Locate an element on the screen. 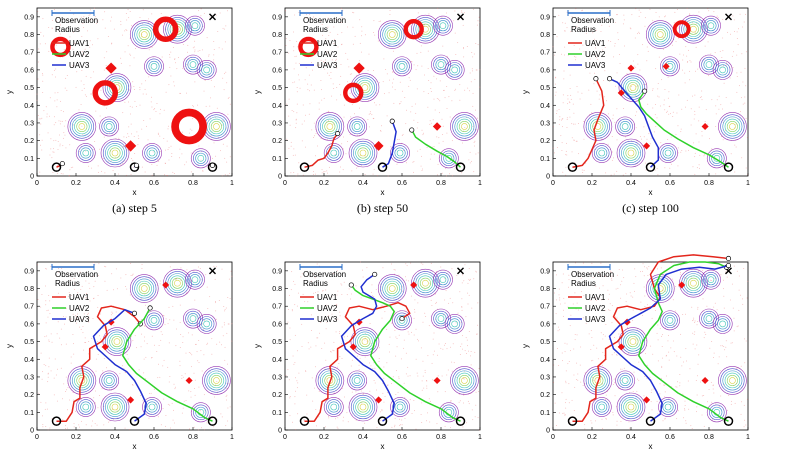 Image resolution: width=808 pixels, height=455 pixels. subfigure-caption: (c) step 100 is located at coordinates (650, 208).